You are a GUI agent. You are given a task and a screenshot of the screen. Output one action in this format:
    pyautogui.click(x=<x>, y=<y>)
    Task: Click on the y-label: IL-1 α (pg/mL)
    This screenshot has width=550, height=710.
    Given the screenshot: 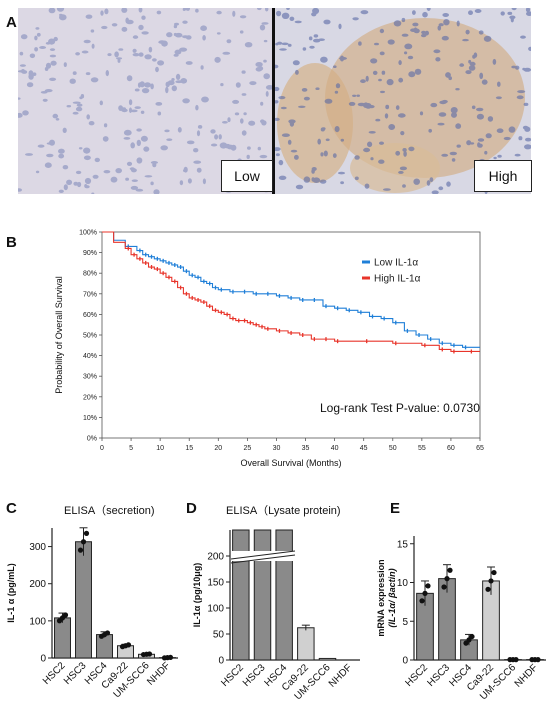 What is the action you would take?
    pyautogui.click(x=11, y=593)
    